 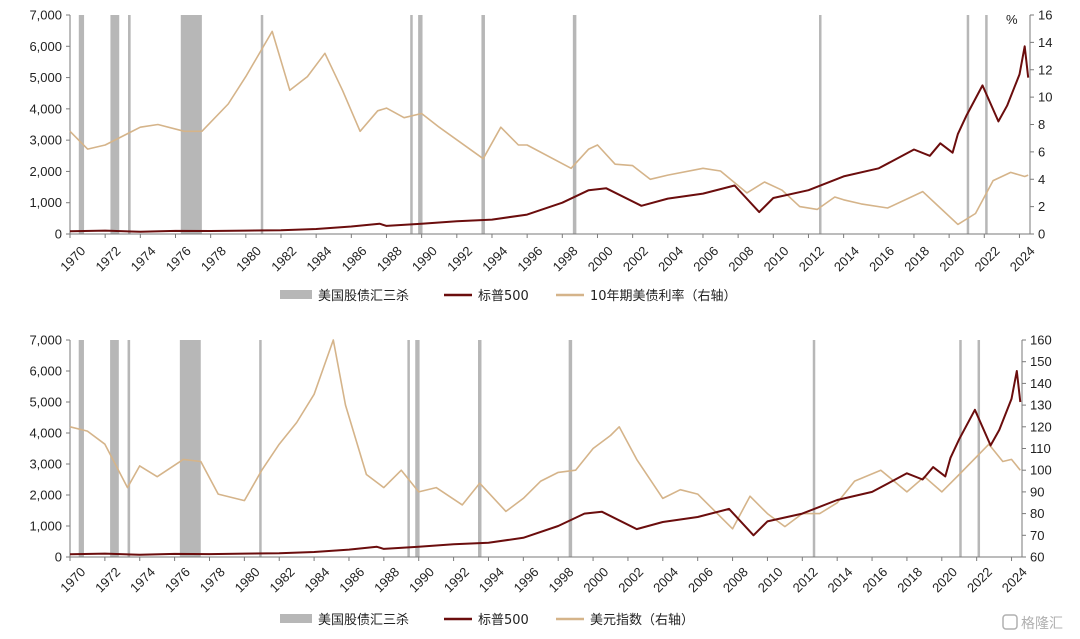 What do you see at coordinates (1041, 206) in the screenshot?
I see `y-right-tick-label: 2` at bounding box center [1041, 206].